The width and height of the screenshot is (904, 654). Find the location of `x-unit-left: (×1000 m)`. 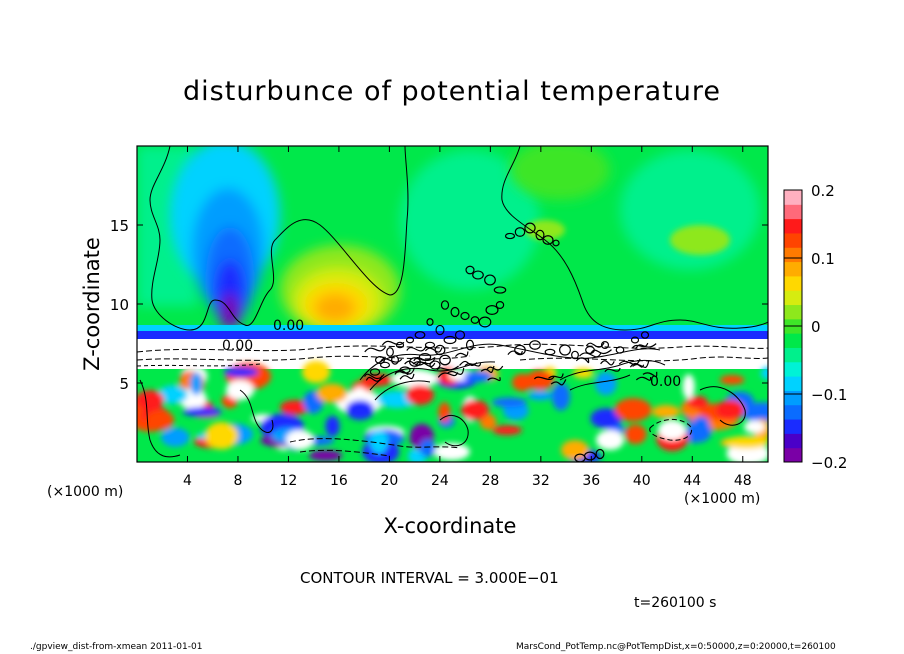

x-unit-left: (×1000 m) is located at coordinates (85, 492).